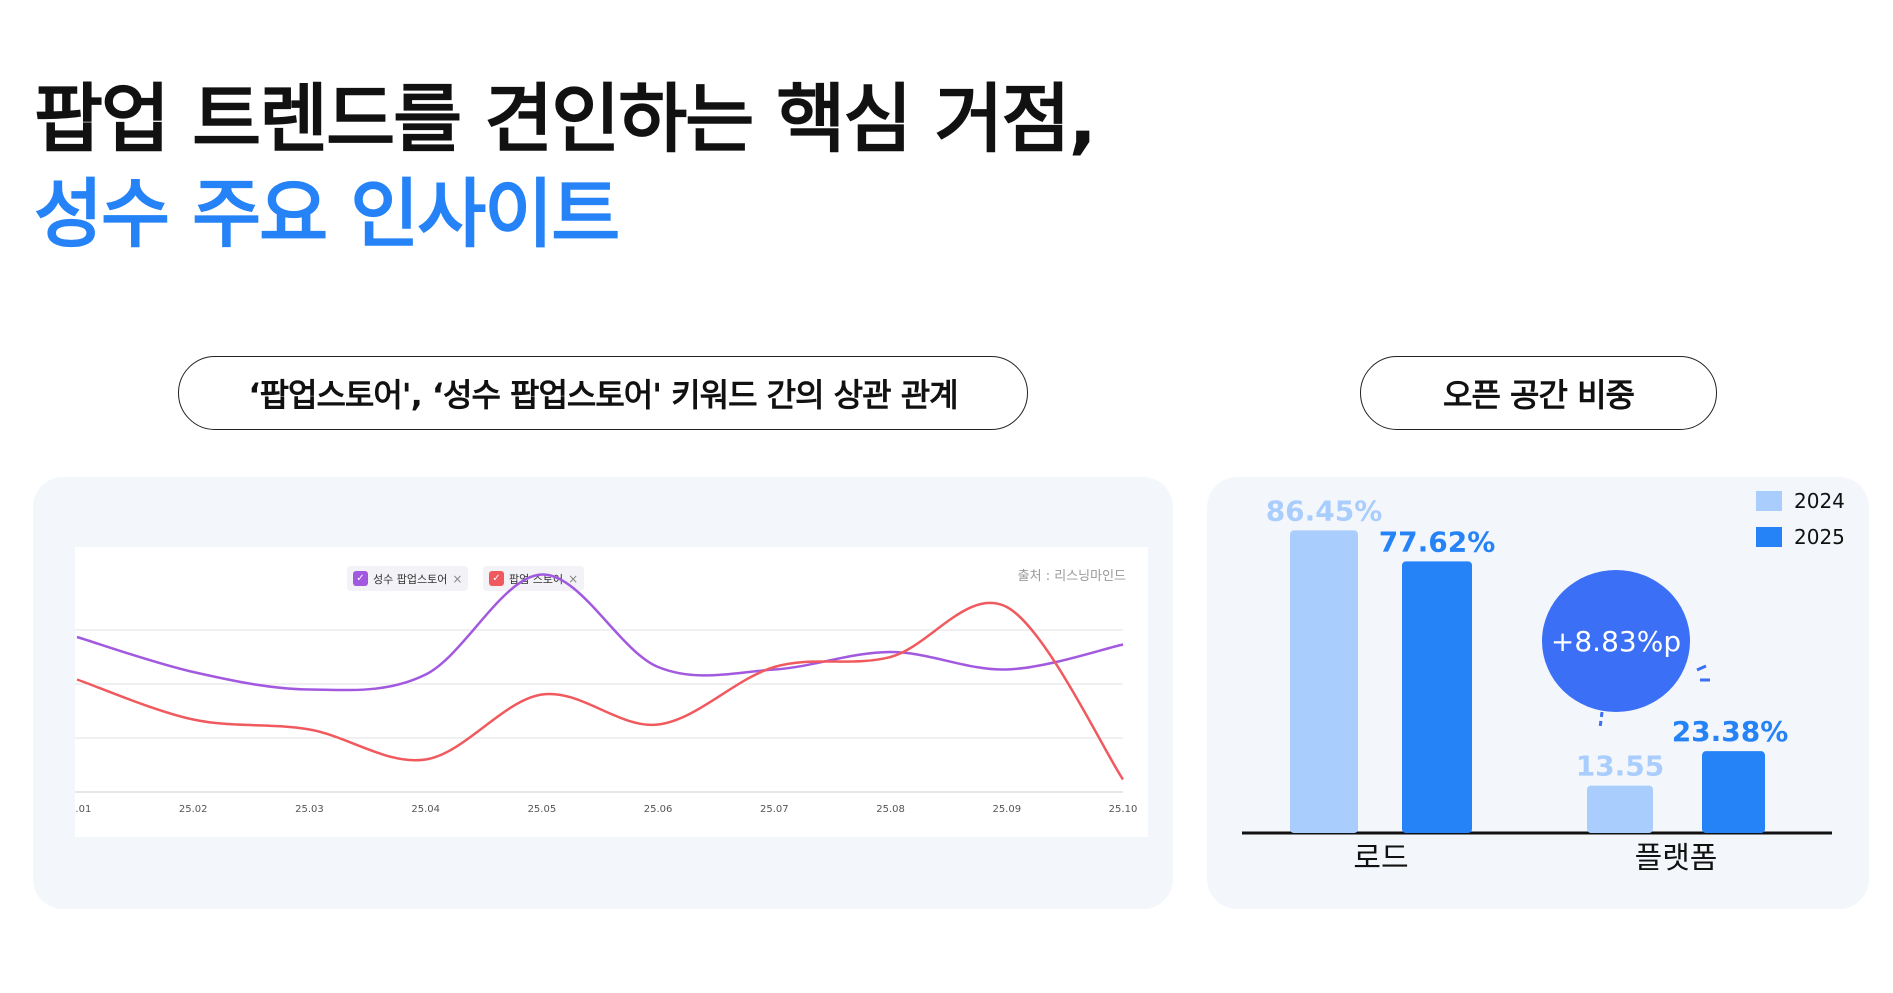 The height and width of the screenshot is (993, 1893). What do you see at coordinates (534, 578) in the screenshot?
I see `legend-chip-popup: ✓ 팝업 스토어 ×` at bounding box center [534, 578].